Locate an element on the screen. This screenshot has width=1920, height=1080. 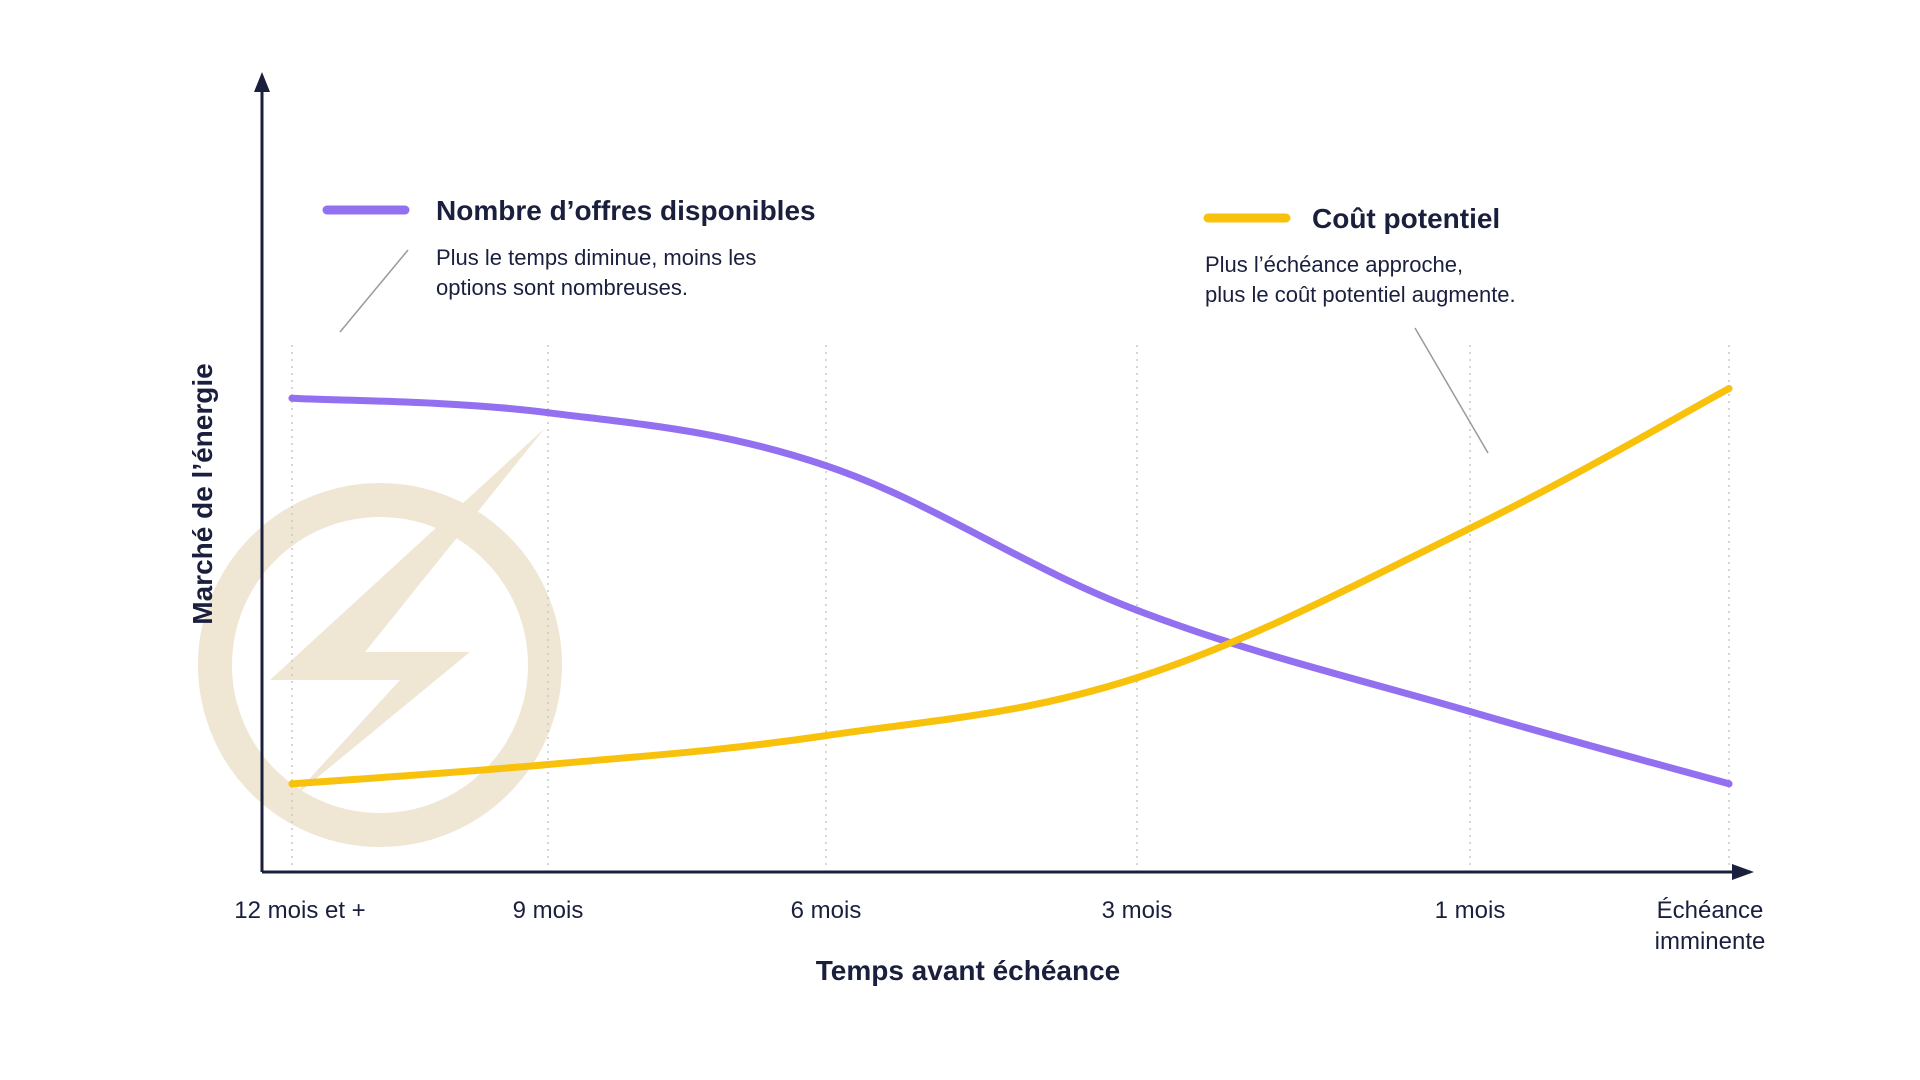
legend-description-offers-line-2: options sont nombreuses. is located at coordinates (562, 287).